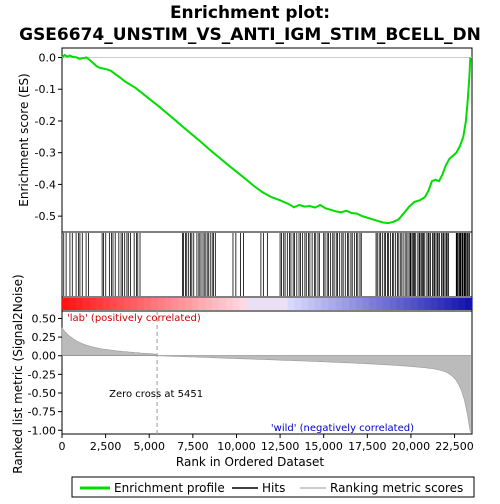  I want to click on metric-y-tick-label: -0.50, so click(42, 393).